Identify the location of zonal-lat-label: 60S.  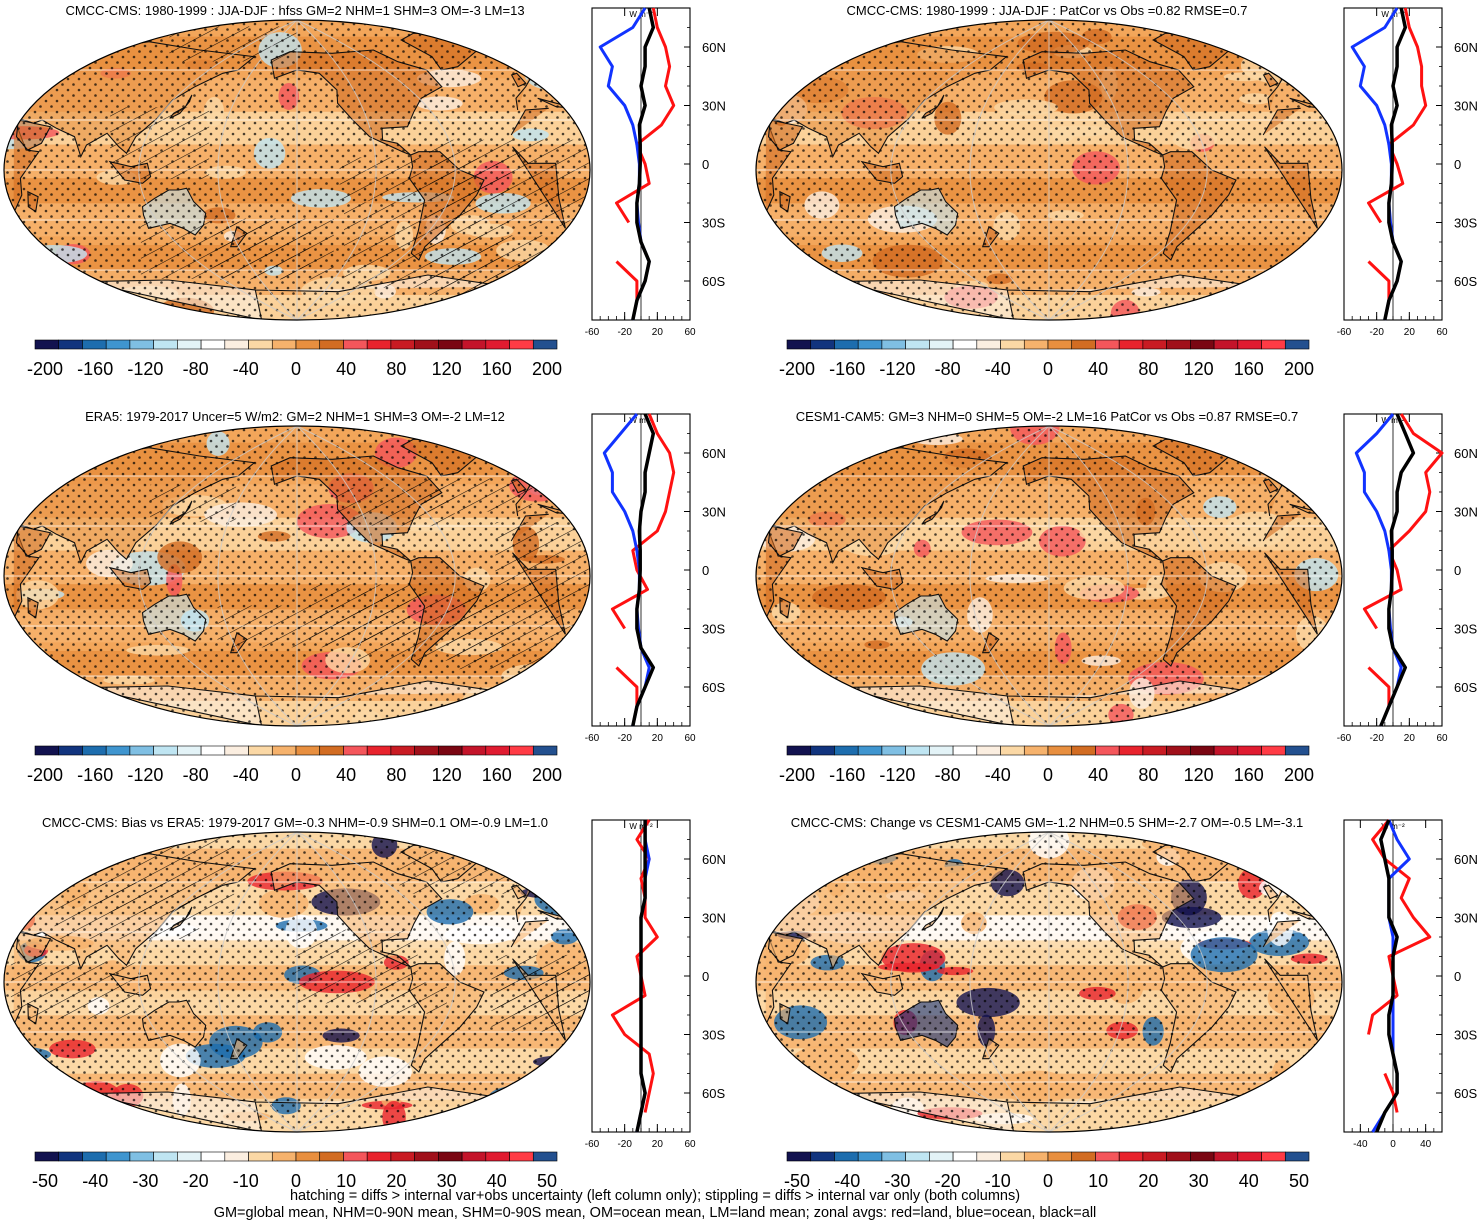
(713, 281).